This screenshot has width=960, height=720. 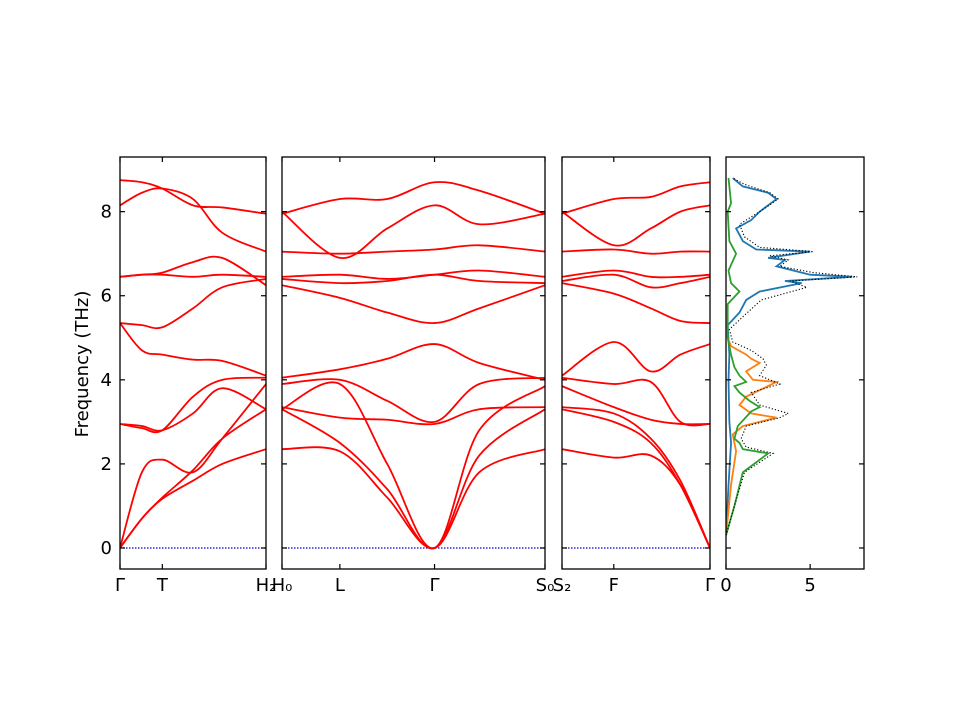 What do you see at coordinates (266, 585) in the screenshot?
I see `high-symmetry-point-label: H₂` at bounding box center [266, 585].